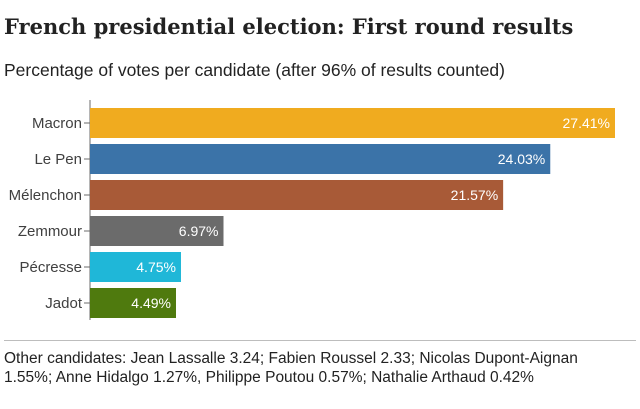  What do you see at coordinates (50, 231) in the screenshot?
I see `y-tick-label: Zemmour` at bounding box center [50, 231].